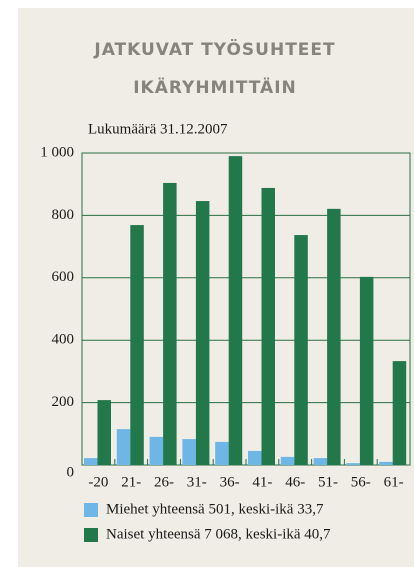 Image resolution: width=414 pixels, height=567 pixels. I want to click on chart-subtitle: Lukumäärä 31.12.2007, so click(158, 129).